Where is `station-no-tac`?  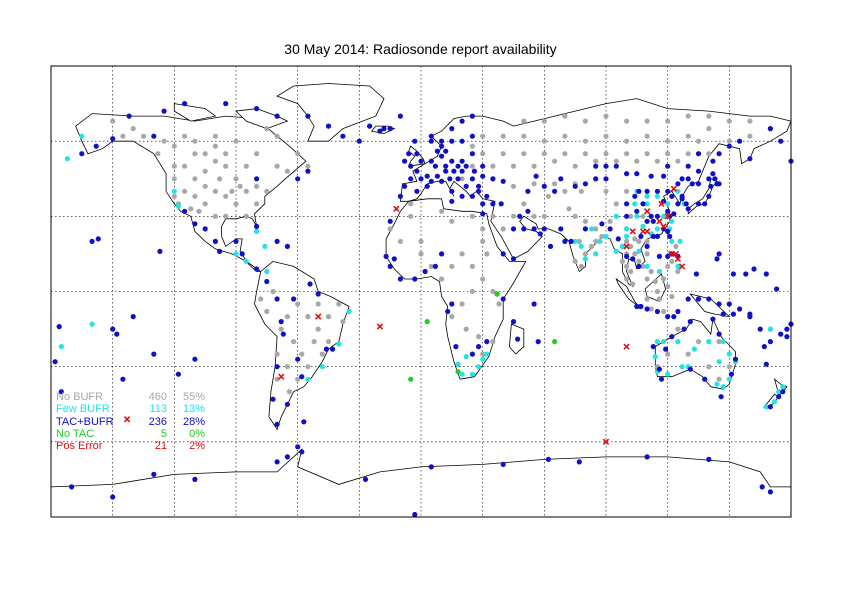 station-no-tac is located at coordinates (427, 322).